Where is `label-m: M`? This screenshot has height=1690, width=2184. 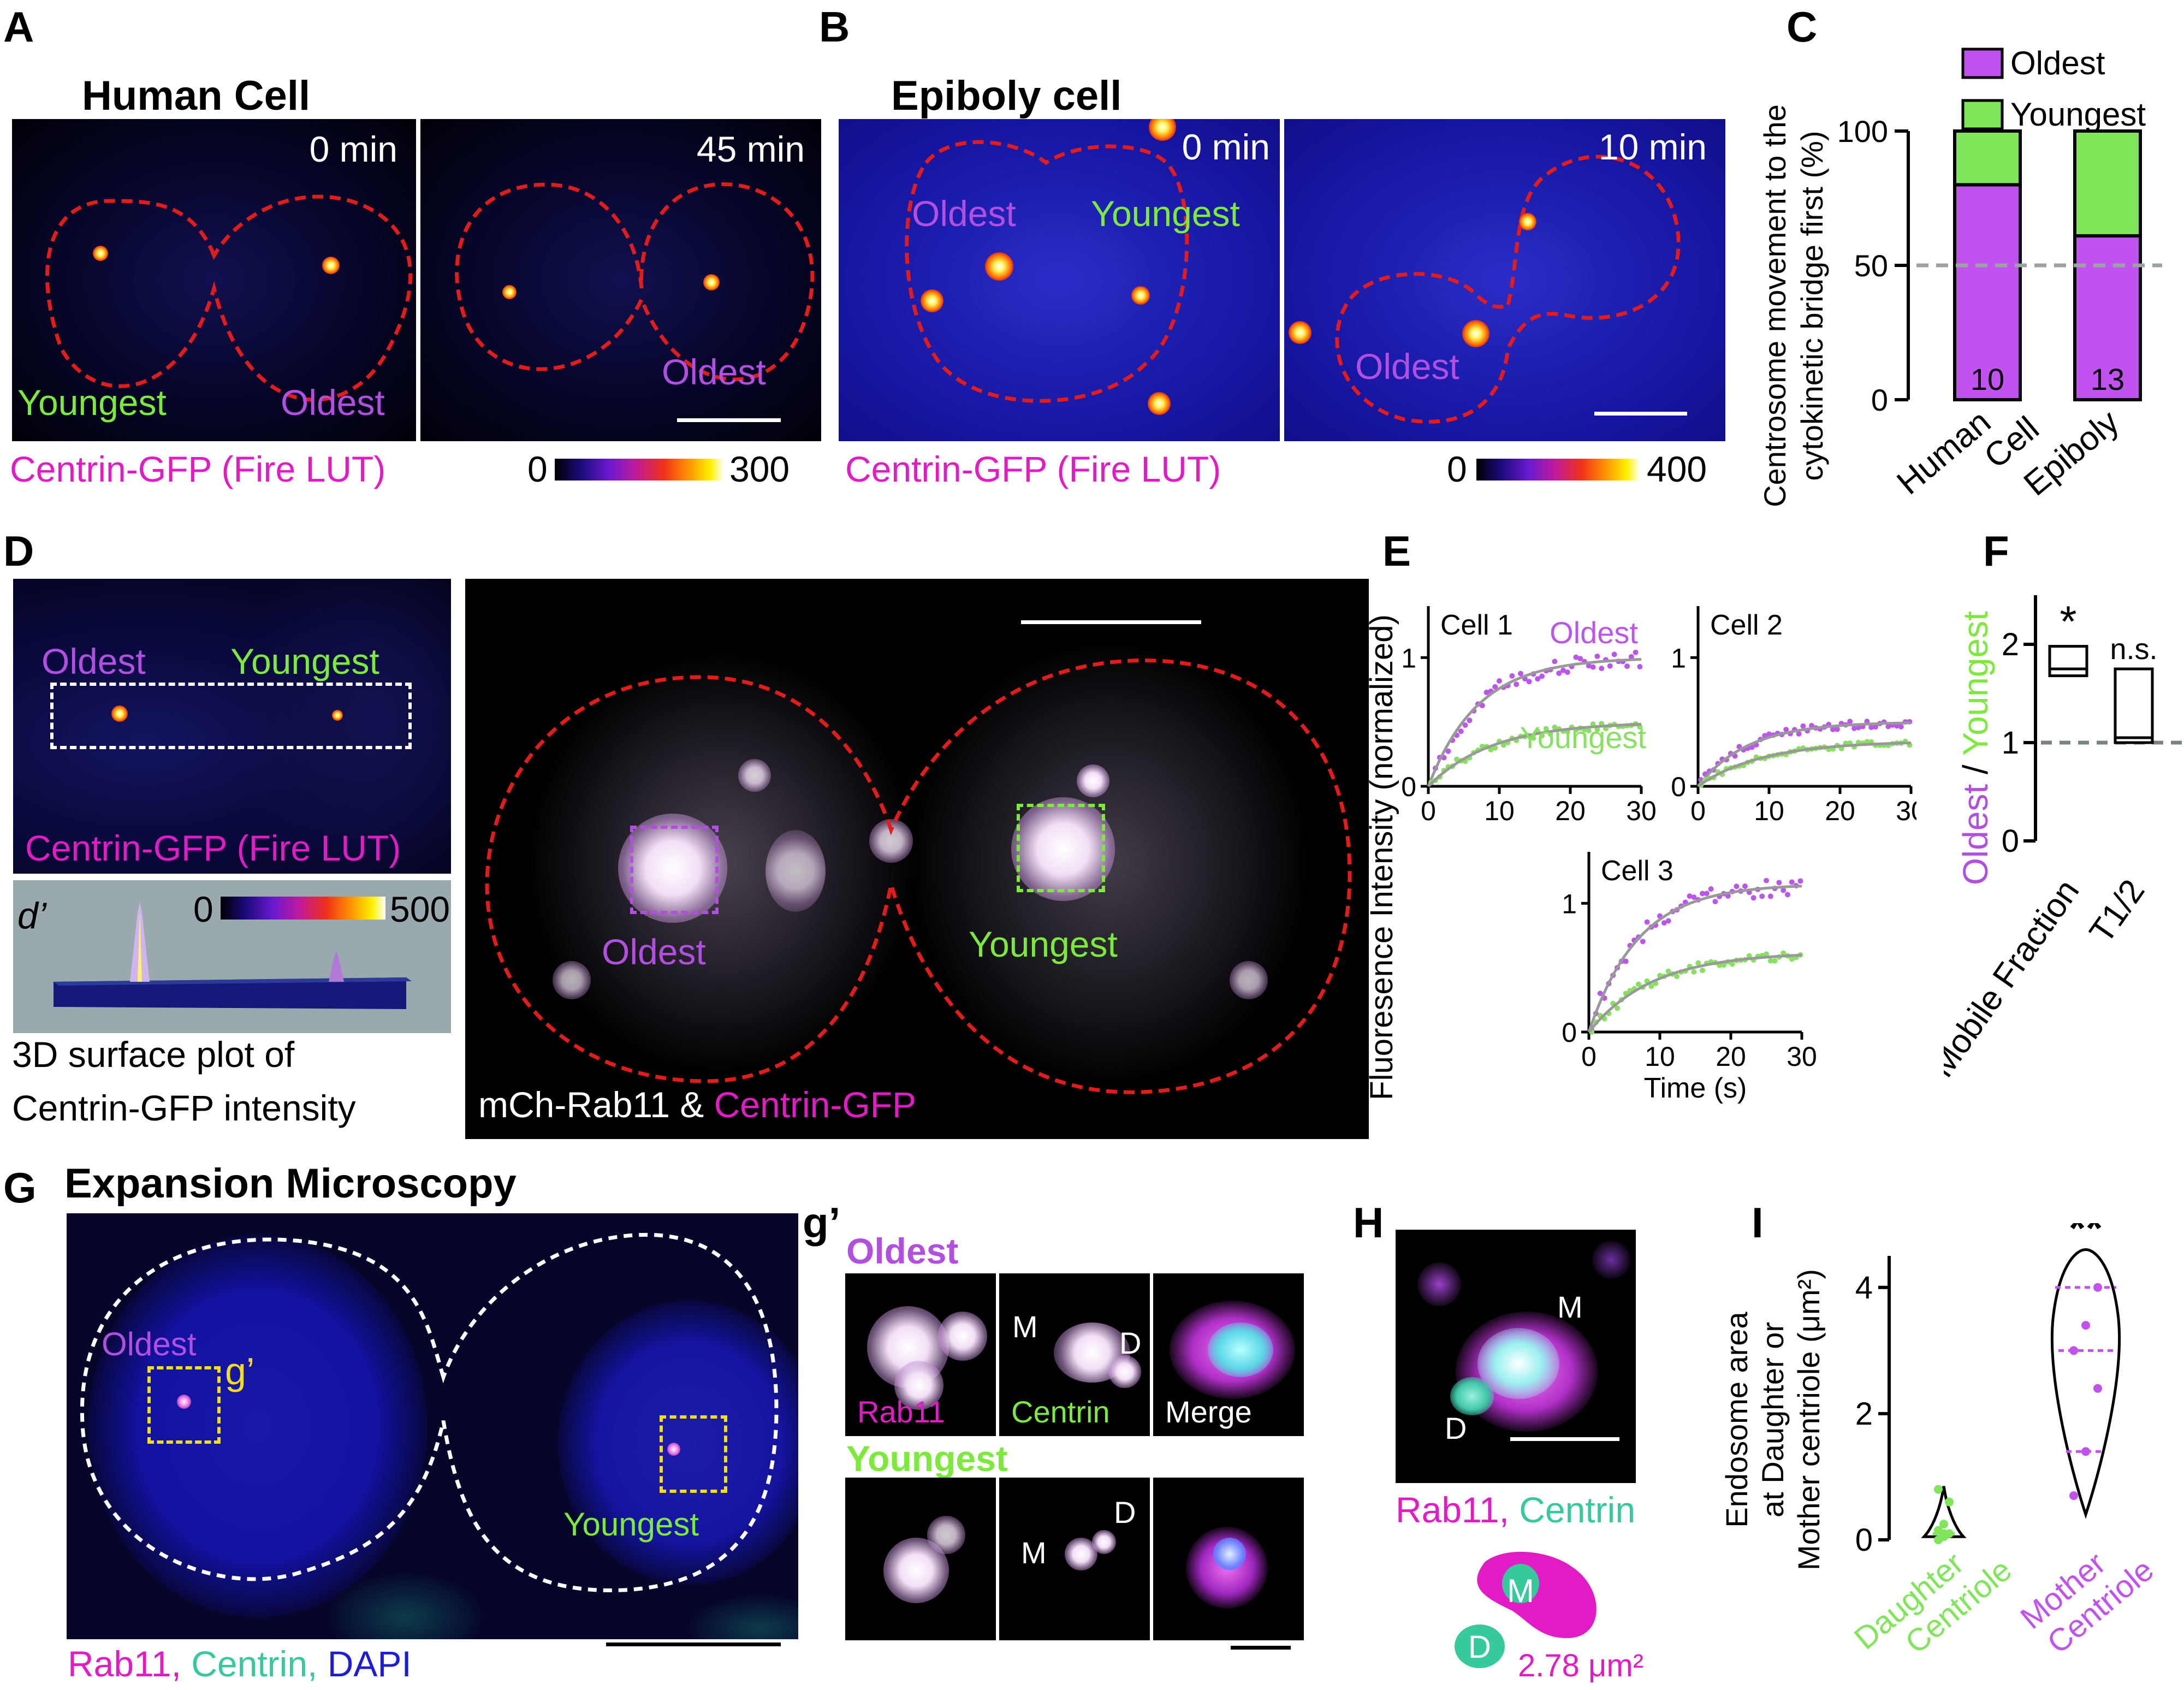 label-m: M is located at coordinates (1570, 1307).